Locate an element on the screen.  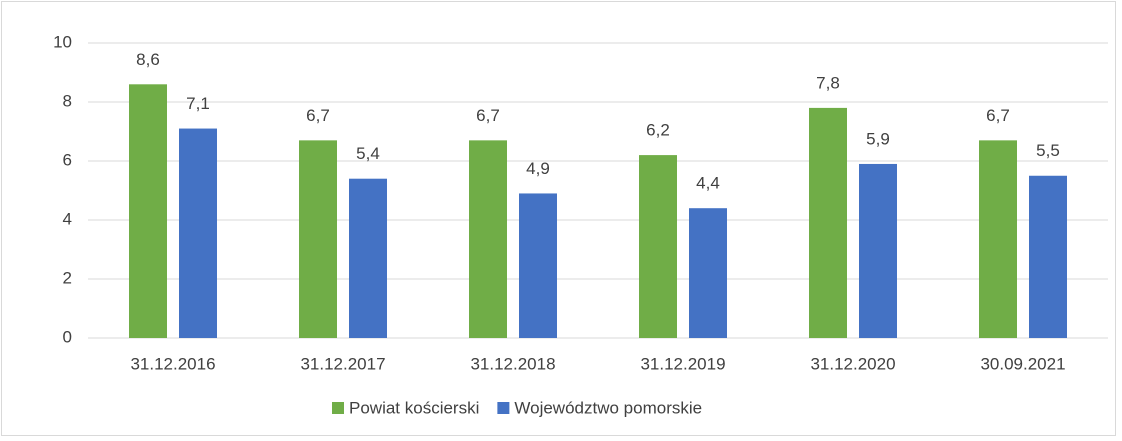
y-tick-label: 10 is located at coordinates (62, 41).